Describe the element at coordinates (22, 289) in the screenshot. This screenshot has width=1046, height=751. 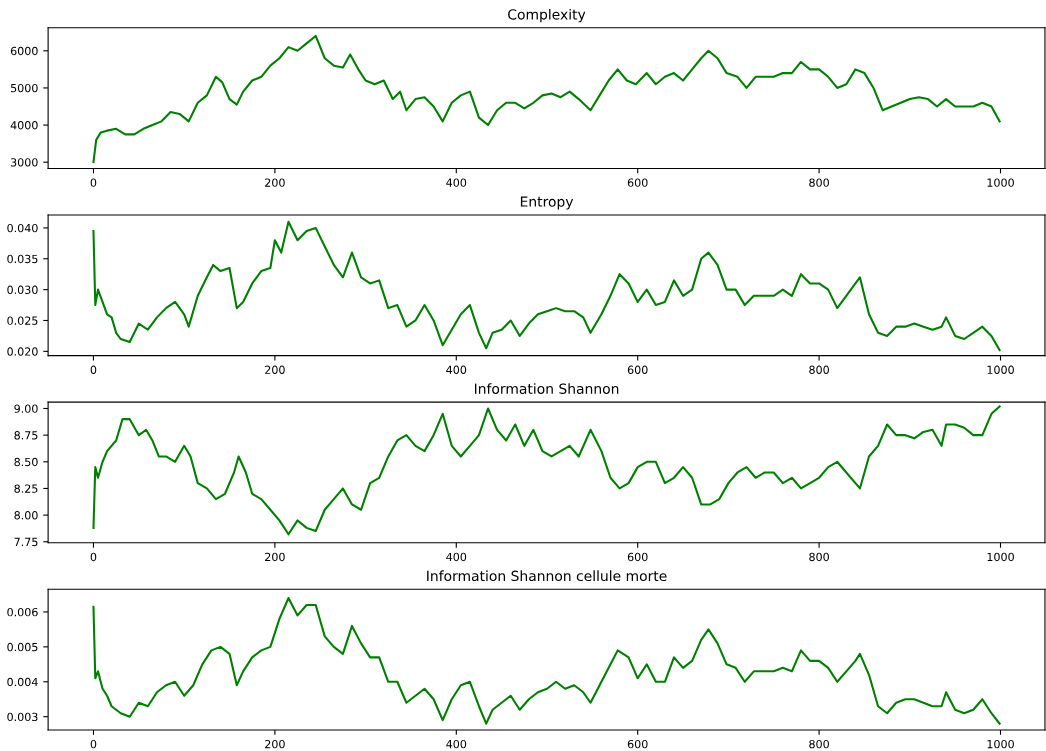
I see `y-tick-label: 0.030` at that location.